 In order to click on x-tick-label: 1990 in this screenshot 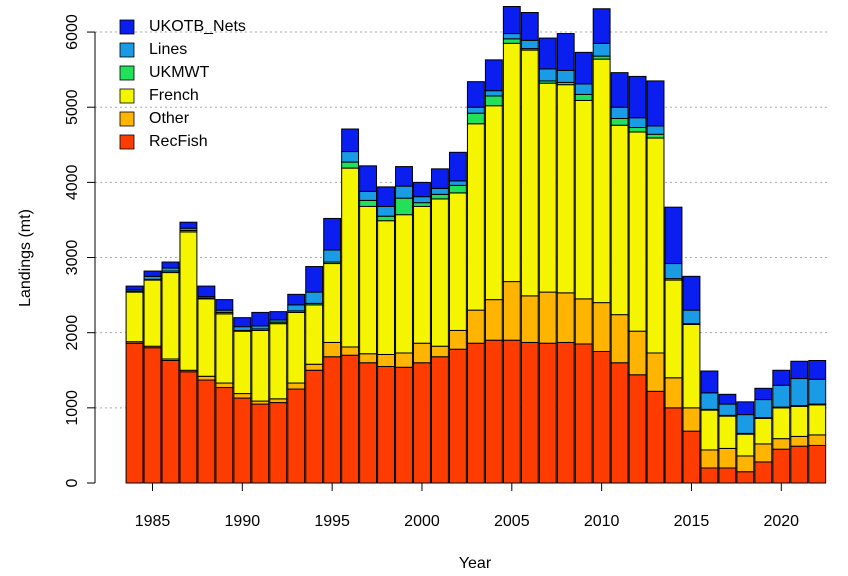, I will do `click(243, 521)`.